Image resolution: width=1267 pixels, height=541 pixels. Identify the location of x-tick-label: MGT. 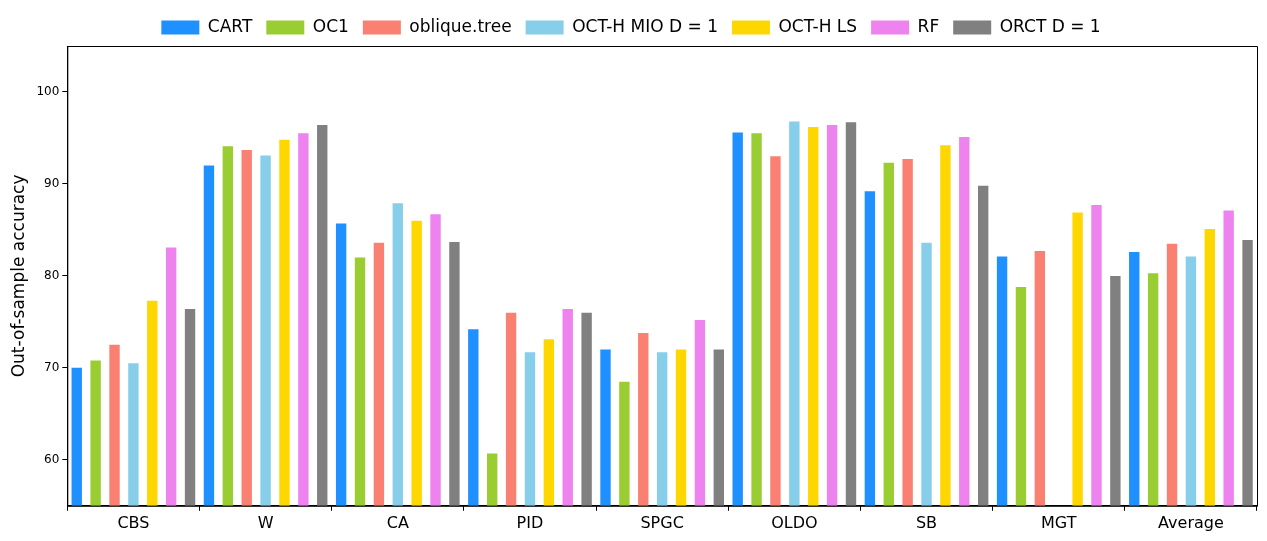
(1059, 522).